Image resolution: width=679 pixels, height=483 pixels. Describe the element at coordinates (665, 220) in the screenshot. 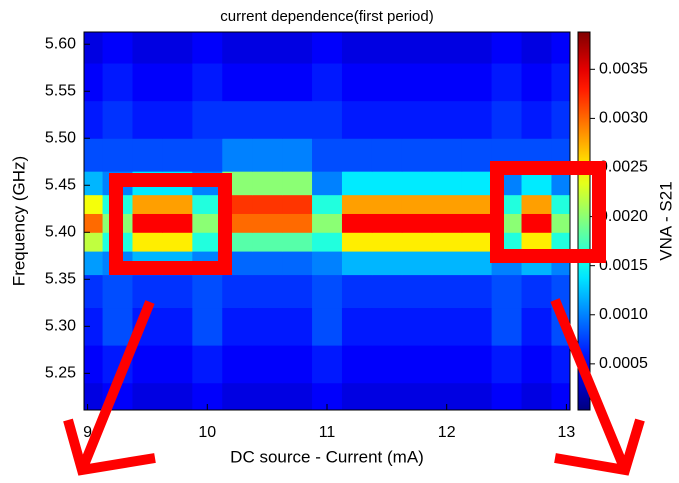

I see `colorbar-label: VNA - S21` at that location.